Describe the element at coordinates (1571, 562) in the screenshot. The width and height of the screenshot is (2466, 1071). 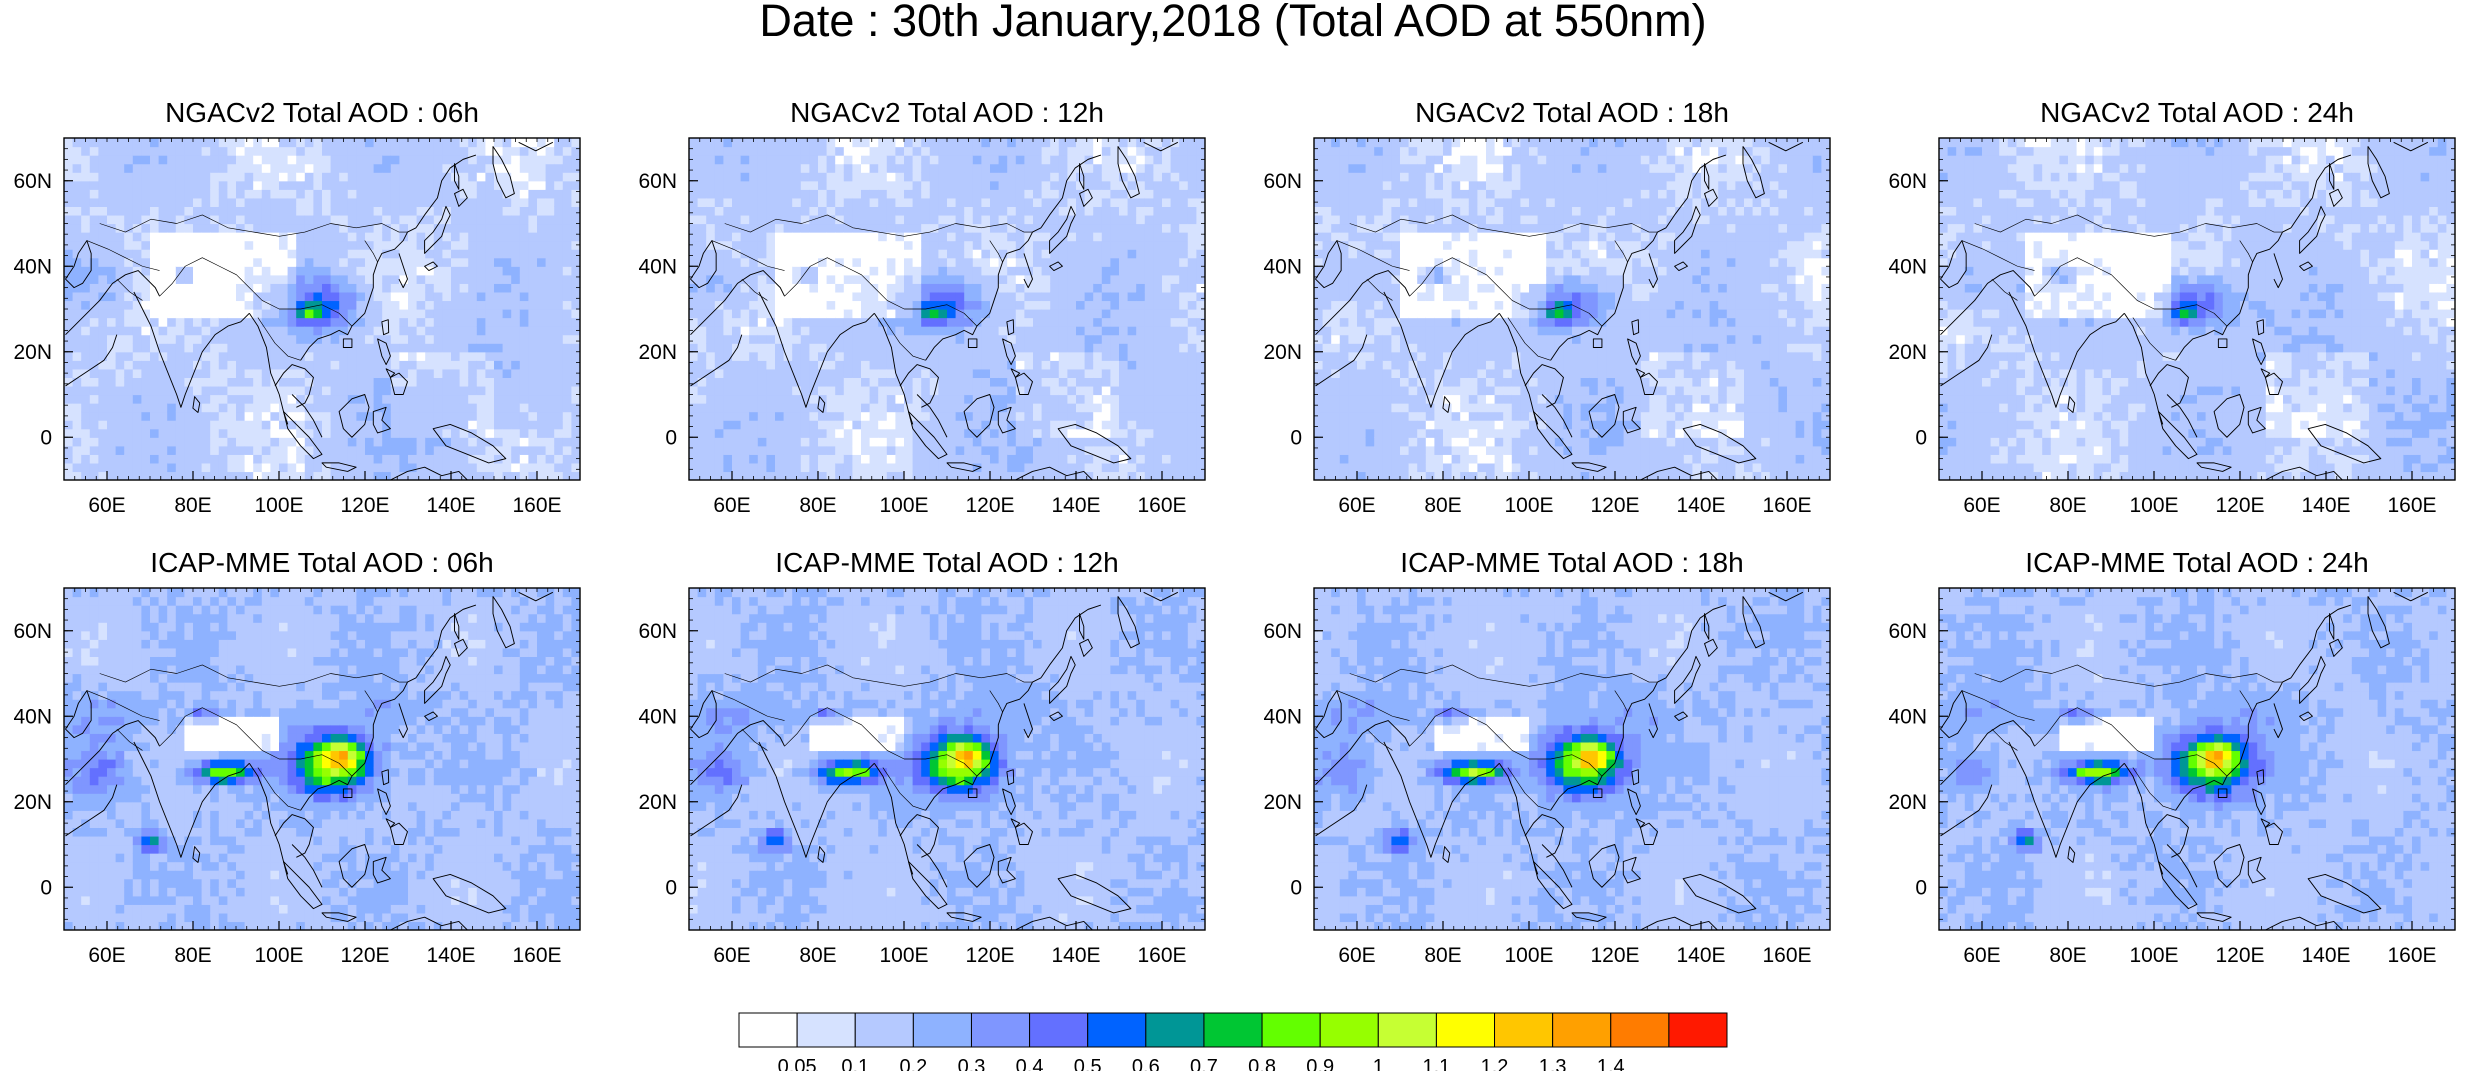
I see `panel-title: ICAP-MME Total AOD : 18h` at that location.